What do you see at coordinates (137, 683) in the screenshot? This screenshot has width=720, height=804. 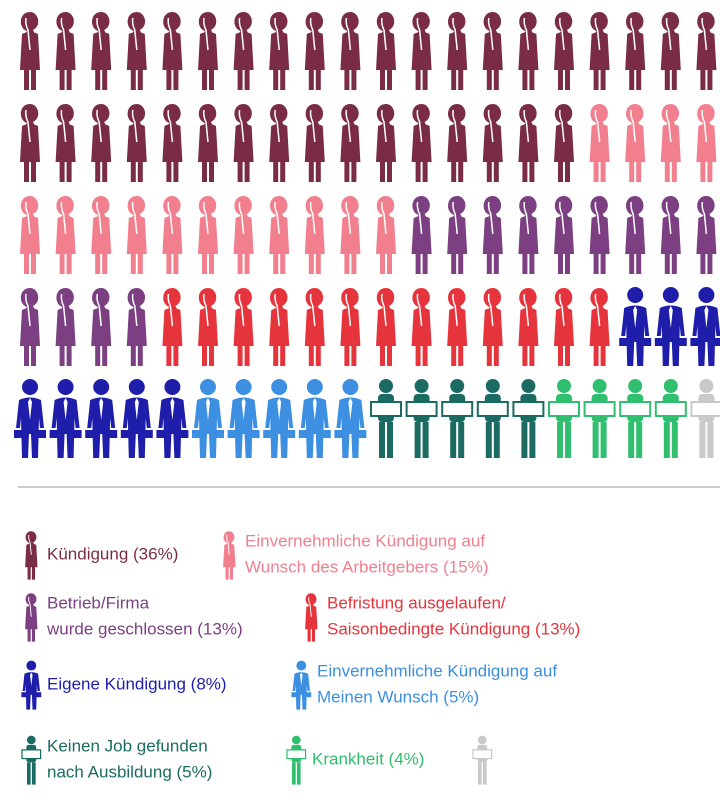 I see `legend-label: Eigene Kündigung (8%)` at bounding box center [137, 683].